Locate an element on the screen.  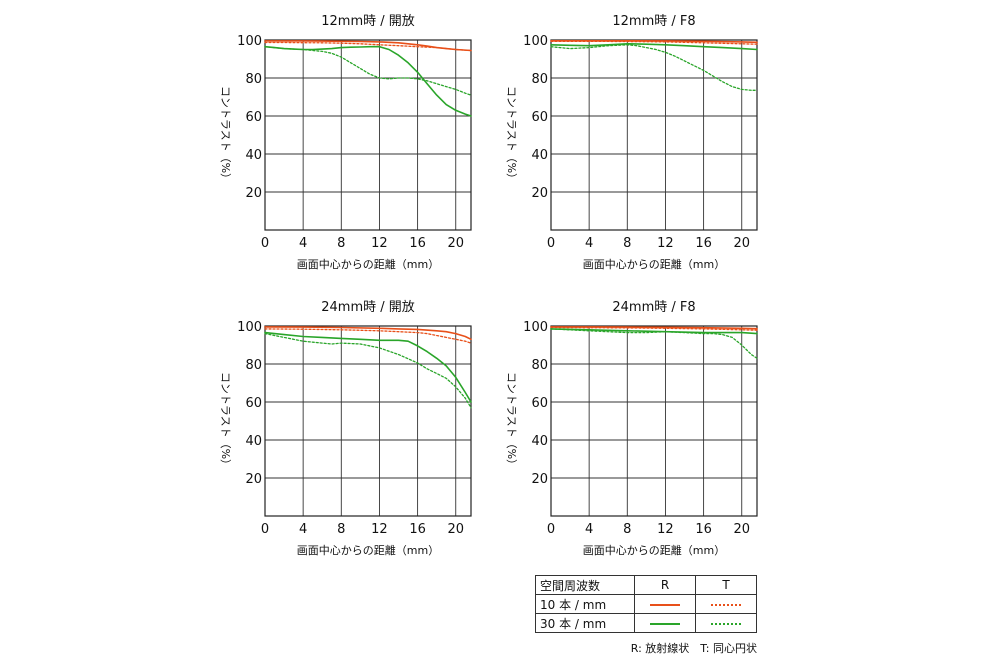
legend-table: 空間周波数 R T 10 本 / mm 30 本 / mm is located at coordinates (646, 604).